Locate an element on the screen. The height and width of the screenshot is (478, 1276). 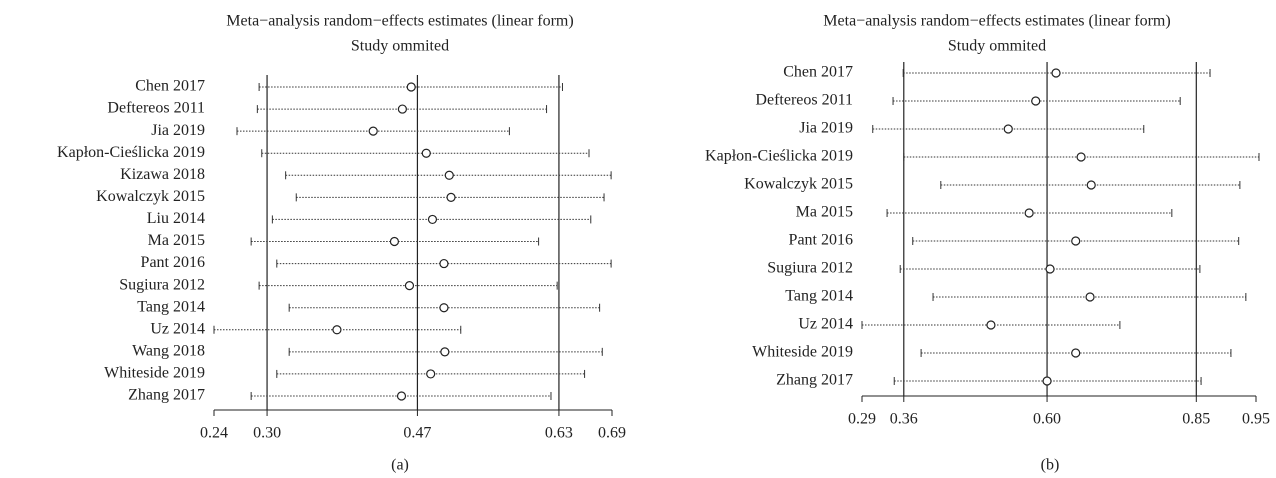
panel-caption: (b) is located at coordinates (1050, 465).